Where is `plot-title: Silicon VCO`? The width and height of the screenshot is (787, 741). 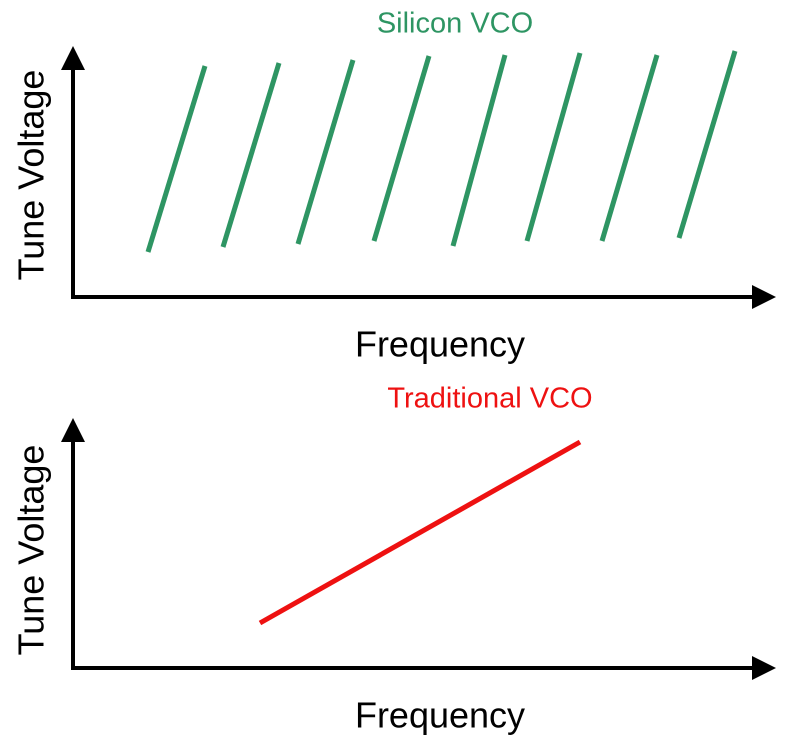
plot-title: Silicon VCO is located at coordinates (455, 24).